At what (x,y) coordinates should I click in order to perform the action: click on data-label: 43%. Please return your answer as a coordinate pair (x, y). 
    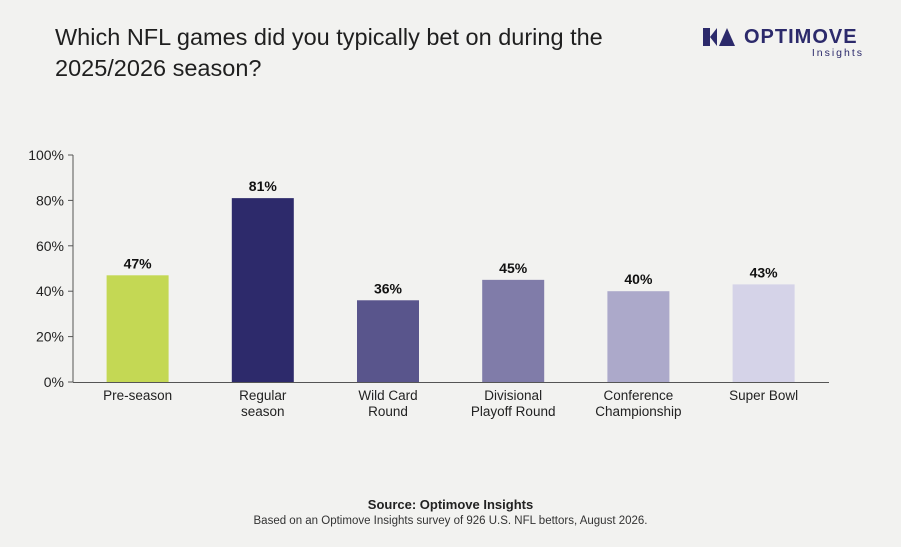
    Looking at the image, I should click on (764, 272).